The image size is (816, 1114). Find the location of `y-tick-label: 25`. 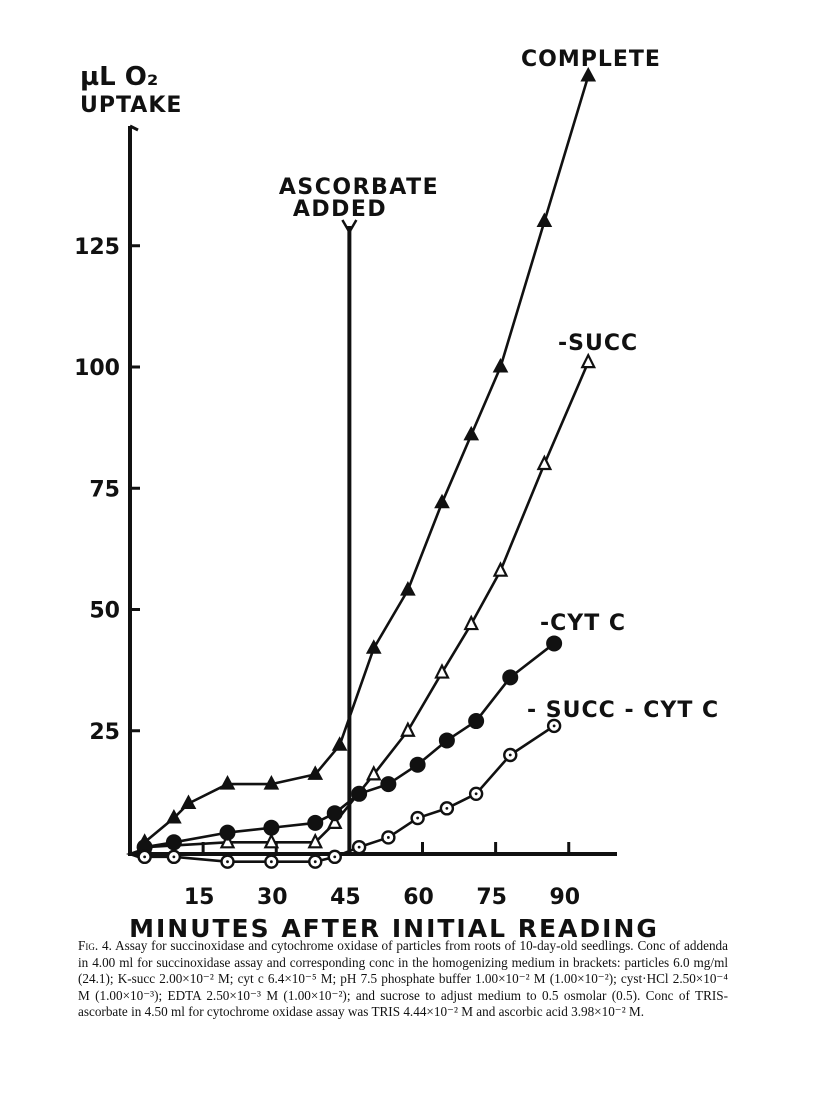

y-tick-label: 25 is located at coordinates (104, 732).